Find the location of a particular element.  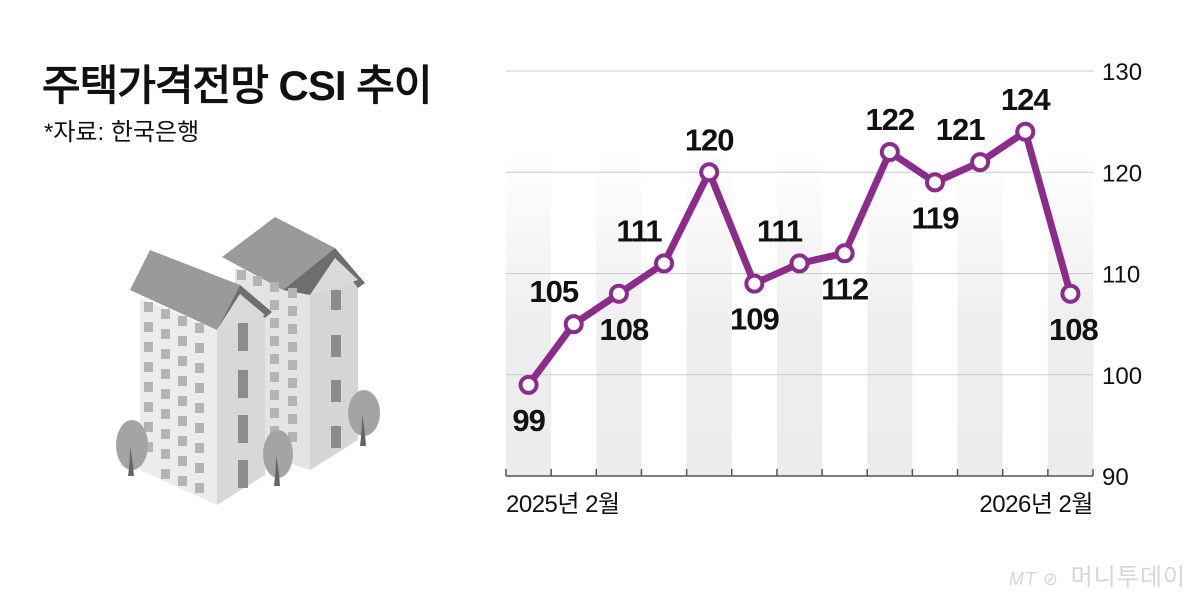

front-building is located at coordinates (201, 377).